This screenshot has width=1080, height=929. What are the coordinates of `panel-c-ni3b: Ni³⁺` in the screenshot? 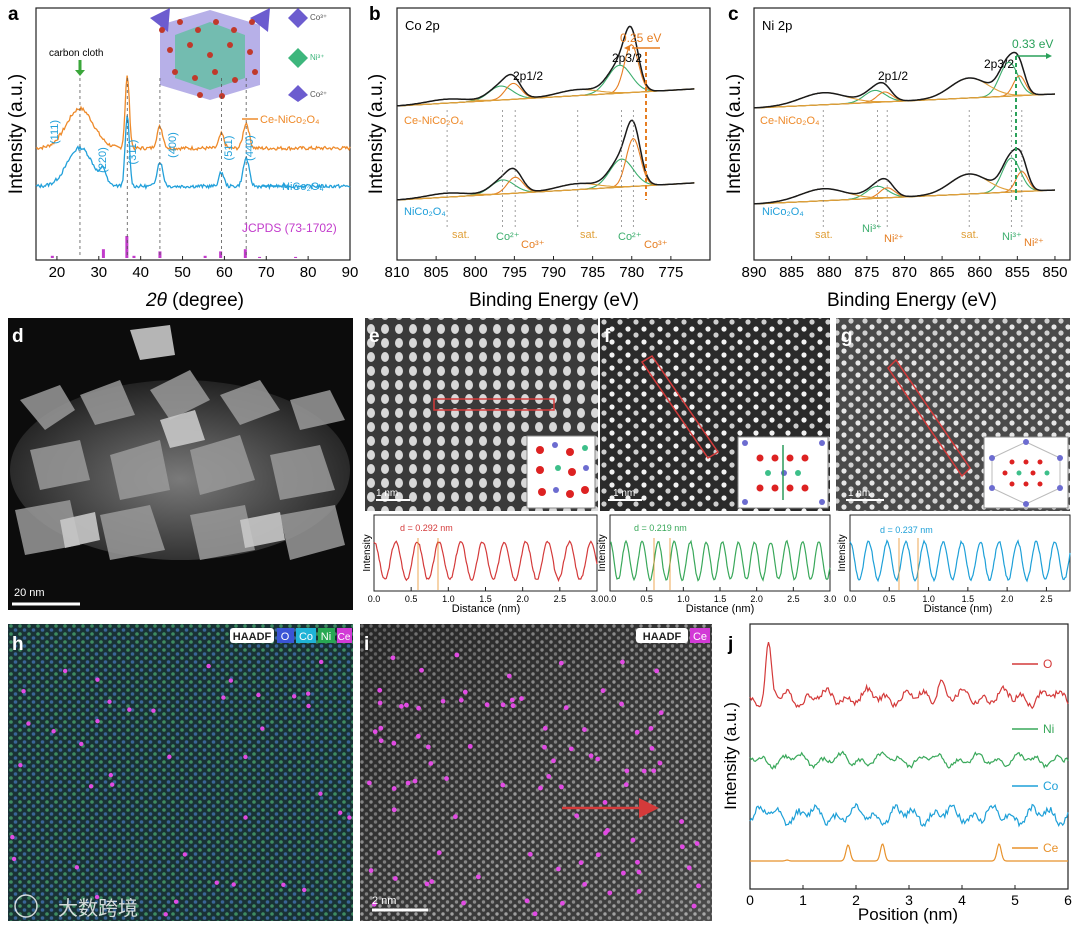 It's located at (1012, 237).